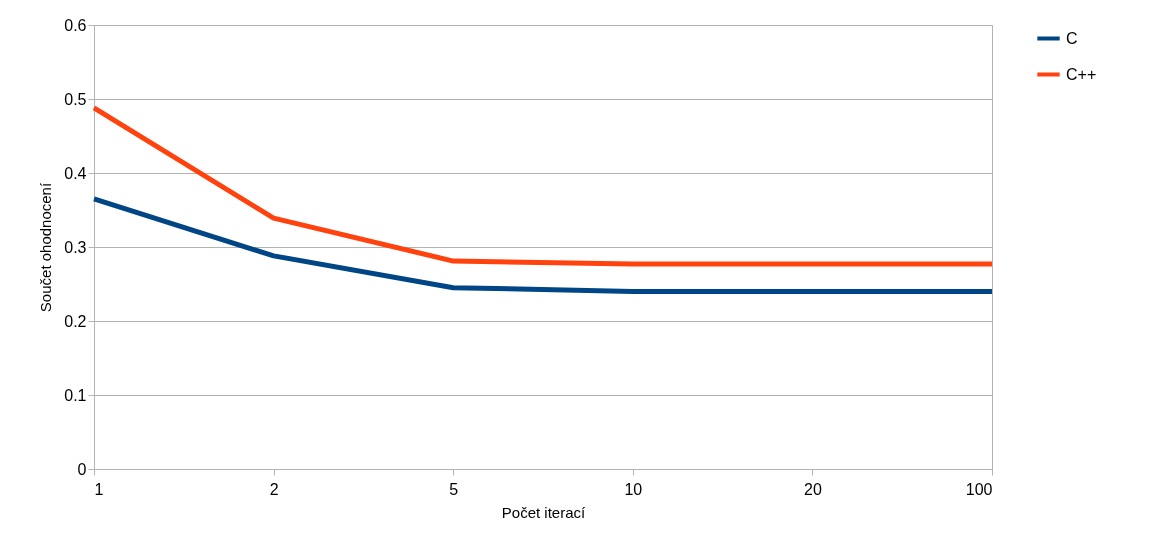  I want to click on x-tick-label: 20, so click(813, 489).